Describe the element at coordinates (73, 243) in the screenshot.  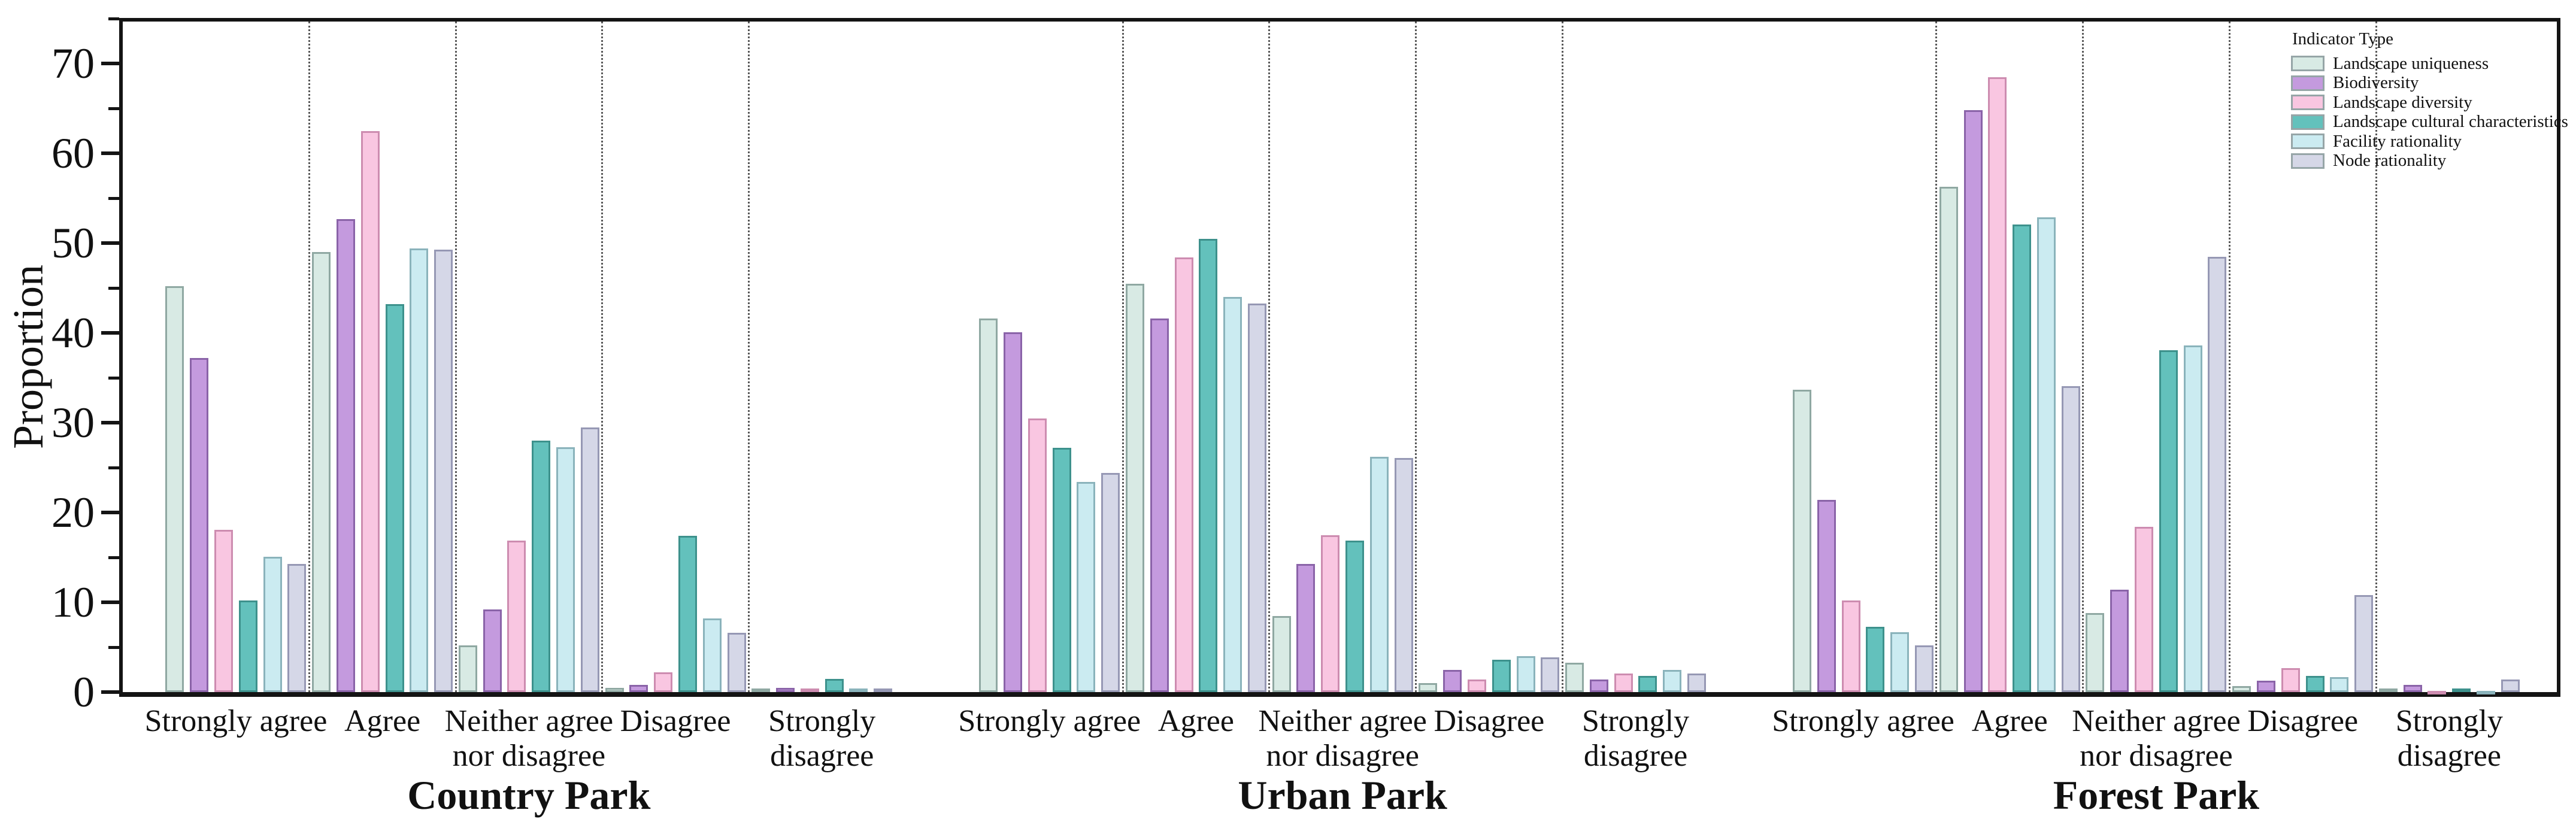
I see `y-tick-label: 50` at that location.